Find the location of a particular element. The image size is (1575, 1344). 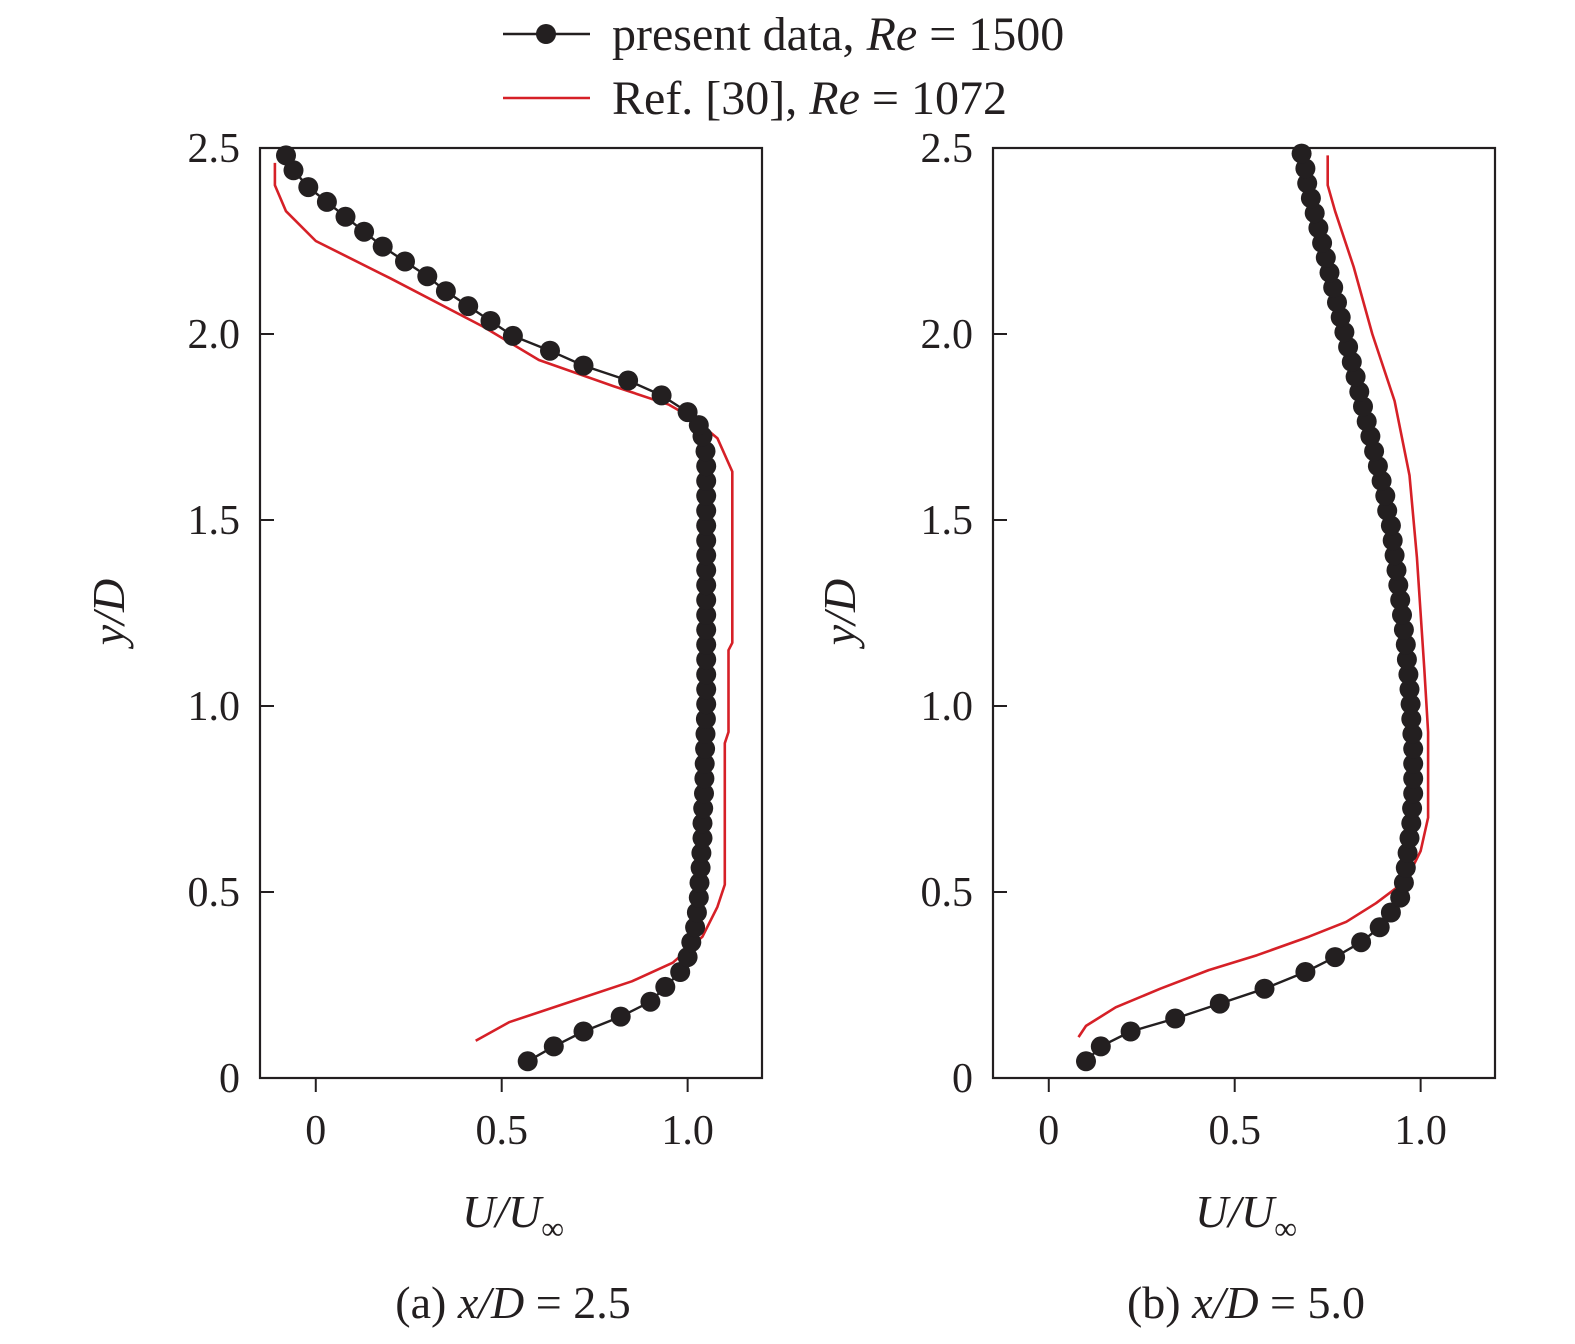

present-data-line is located at coordinates (1250, 608).